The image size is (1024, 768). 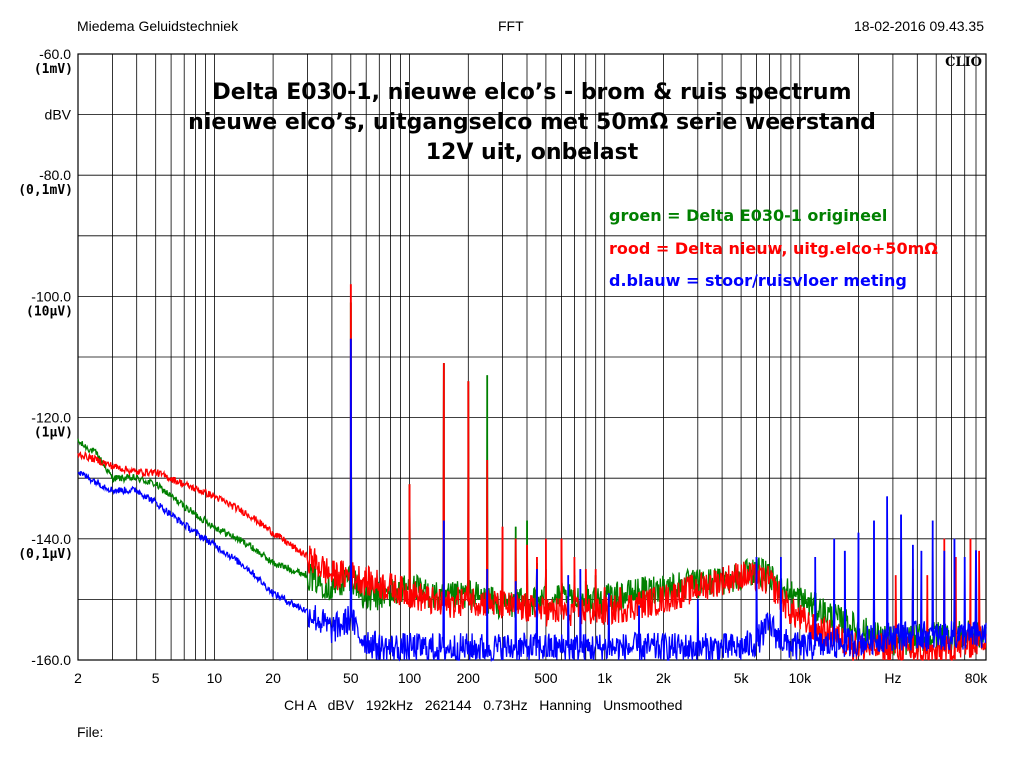 What do you see at coordinates (55, 175) in the screenshot?
I see `y-tick-label: -80.0` at bounding box center [55, 175].